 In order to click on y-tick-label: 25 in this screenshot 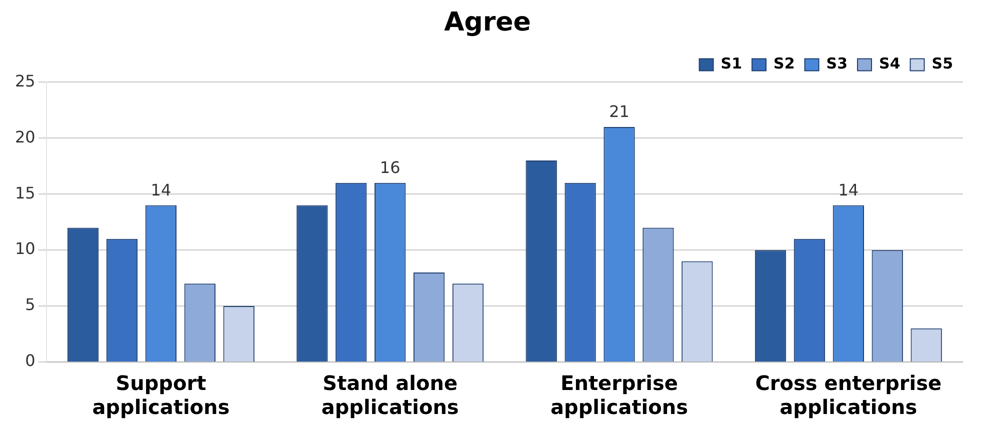, I will do `click(25, 80)`.